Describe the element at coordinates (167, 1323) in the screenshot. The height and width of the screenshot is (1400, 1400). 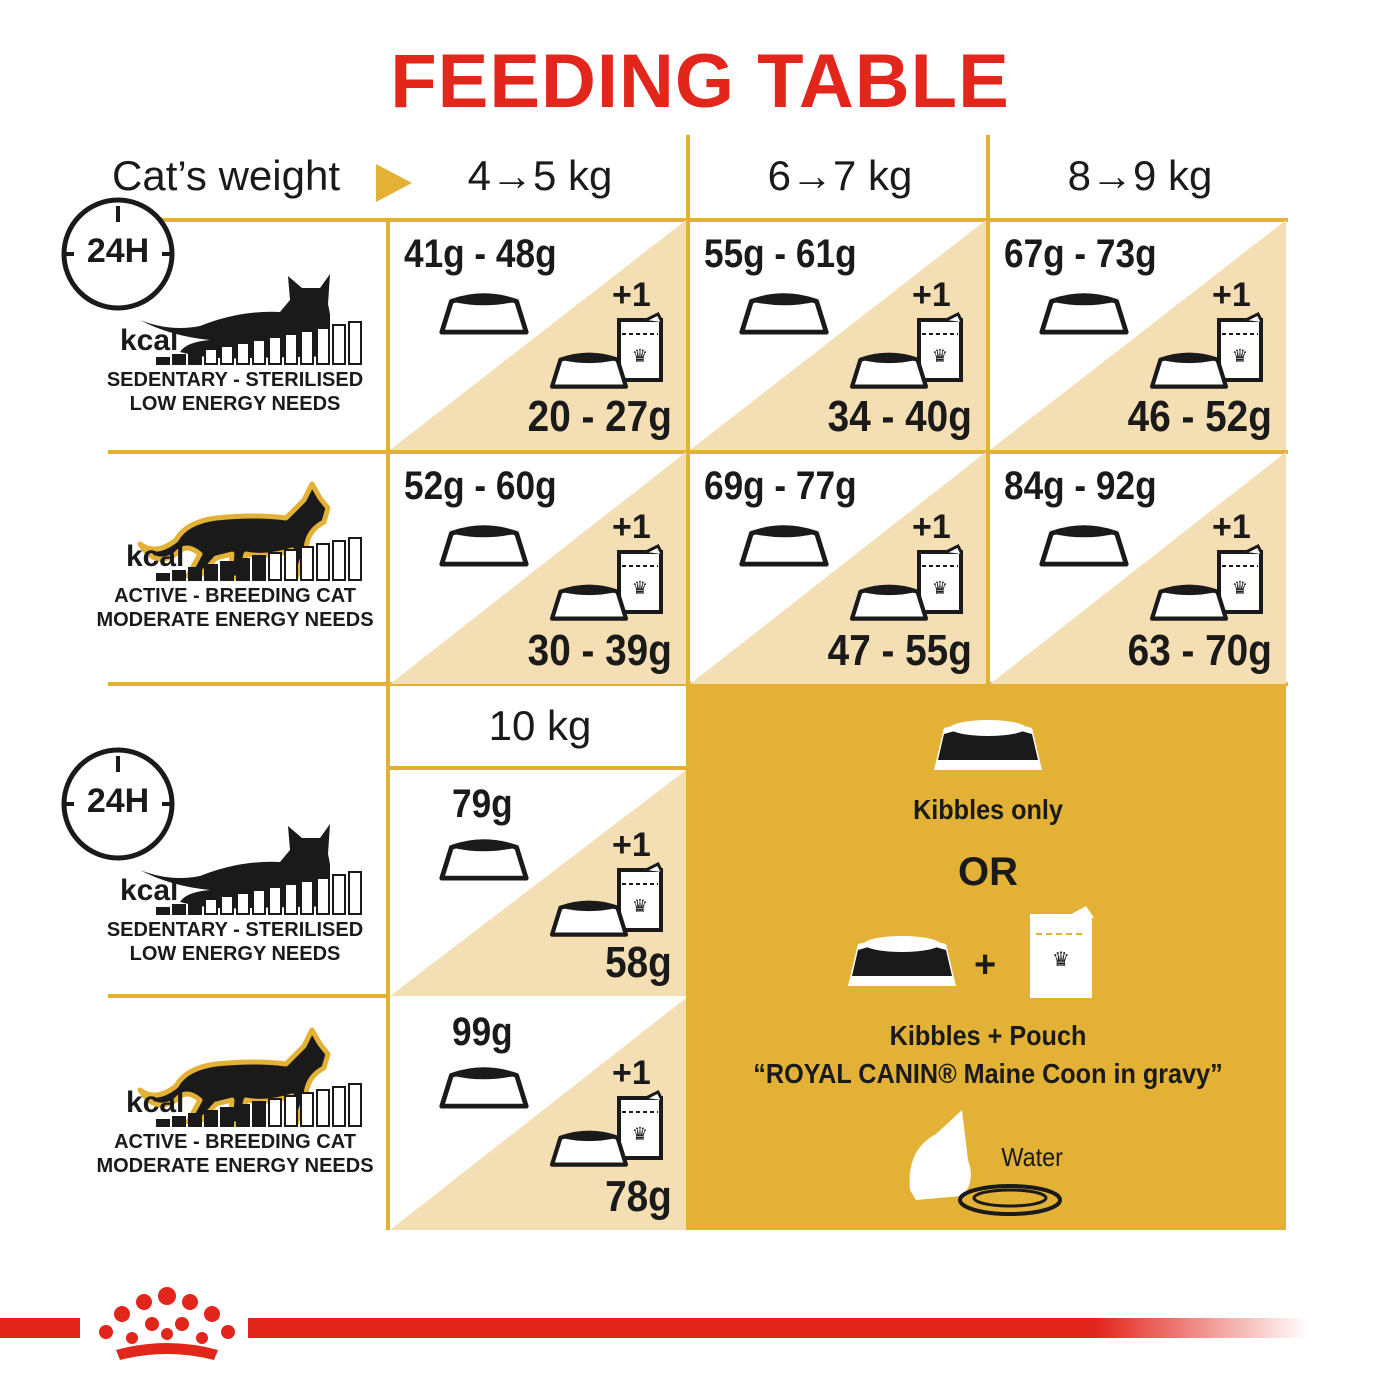
I see `royal-canin-crown-logo` at that location.